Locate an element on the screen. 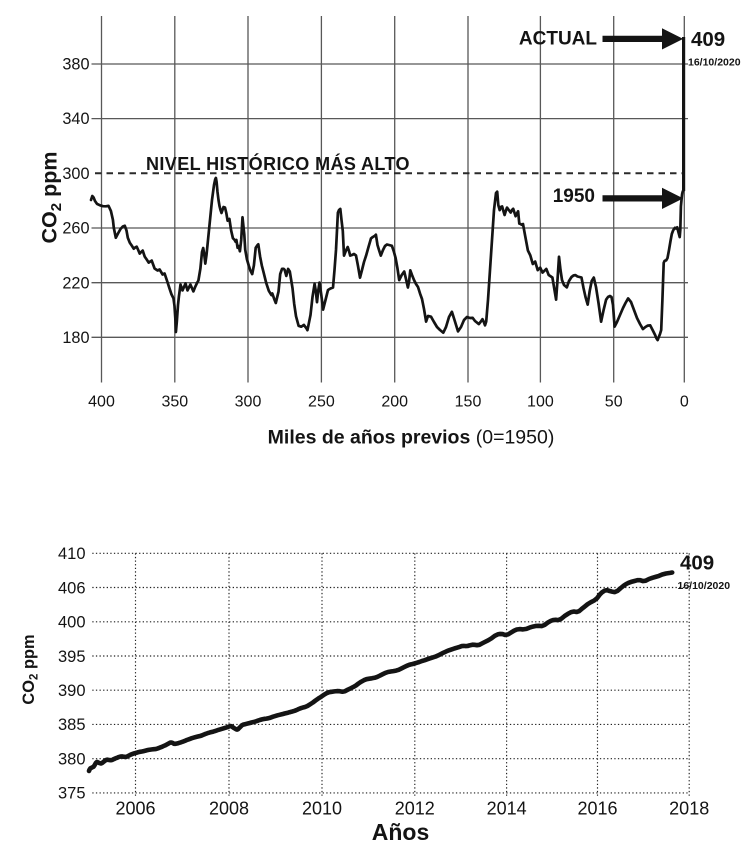 The image size is (754, 861). svg-text: 395 is located at coordinates (72, 657).